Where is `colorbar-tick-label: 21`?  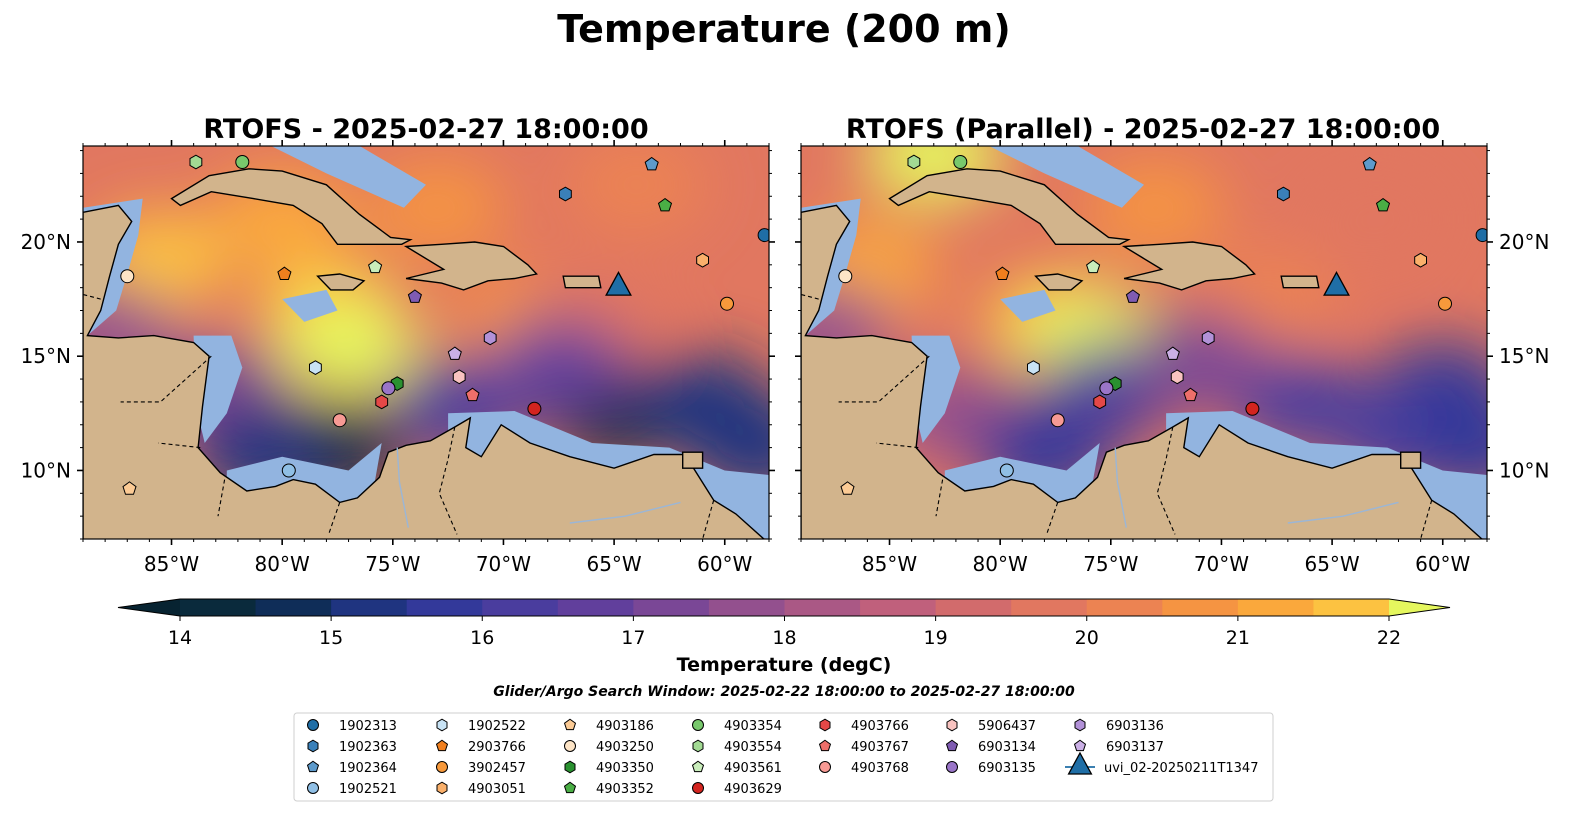
colorbar-tick-label: 21 is located at coordinates (1238, 638).